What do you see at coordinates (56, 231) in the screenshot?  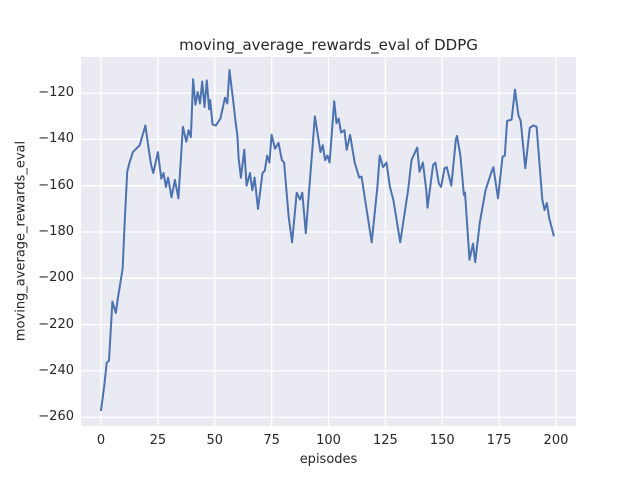 I see `y-tick-label: −180` at bounding box center [56, 231].